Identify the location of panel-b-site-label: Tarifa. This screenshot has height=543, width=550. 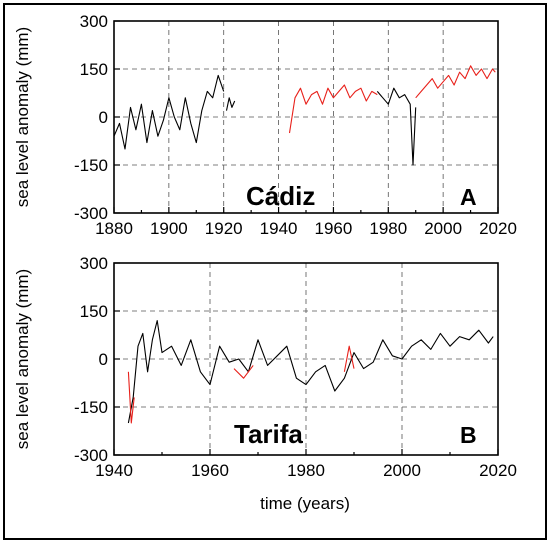
(268, 434).